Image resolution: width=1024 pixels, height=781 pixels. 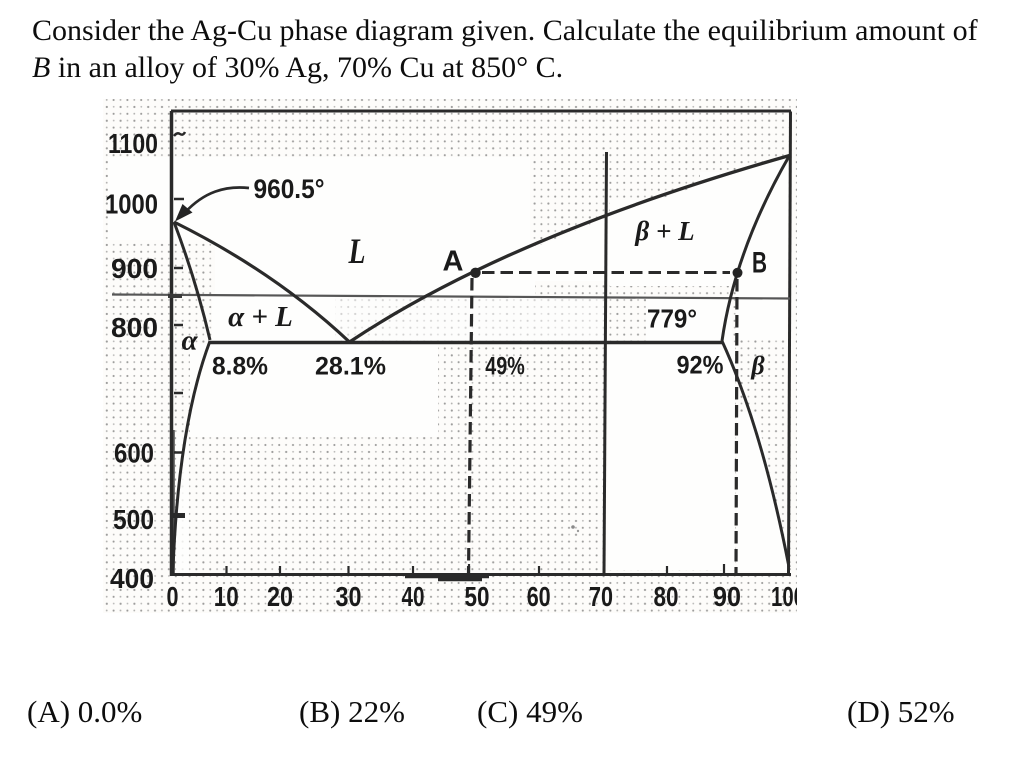 What do you see at coordinates (131, 204) in the screenshot?
I see `svg-text: 1000` at bounding box center [131, 204].